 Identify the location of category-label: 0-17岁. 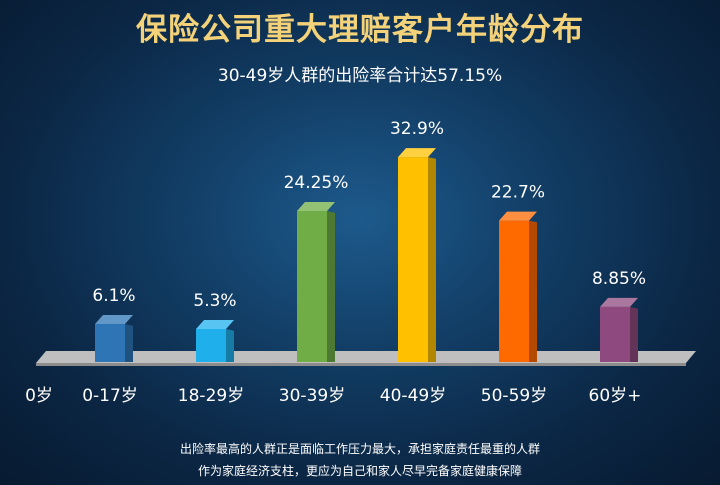
(110, 396).